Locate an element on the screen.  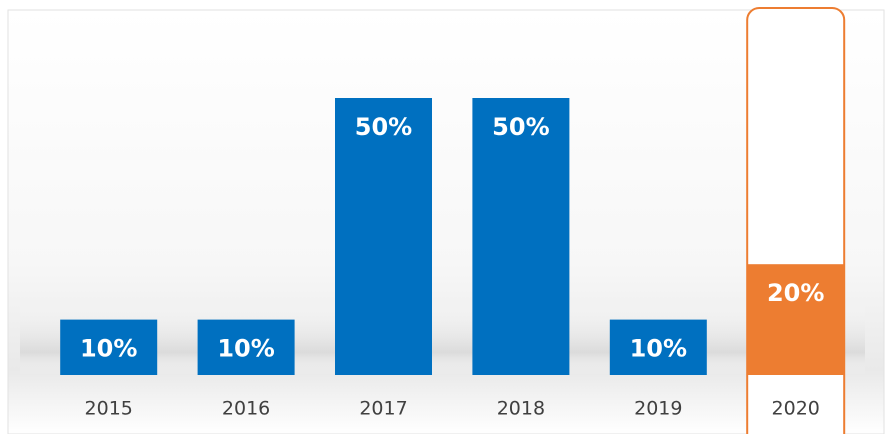
x-tick-label: 2017 is located at coordinates (383, 409).